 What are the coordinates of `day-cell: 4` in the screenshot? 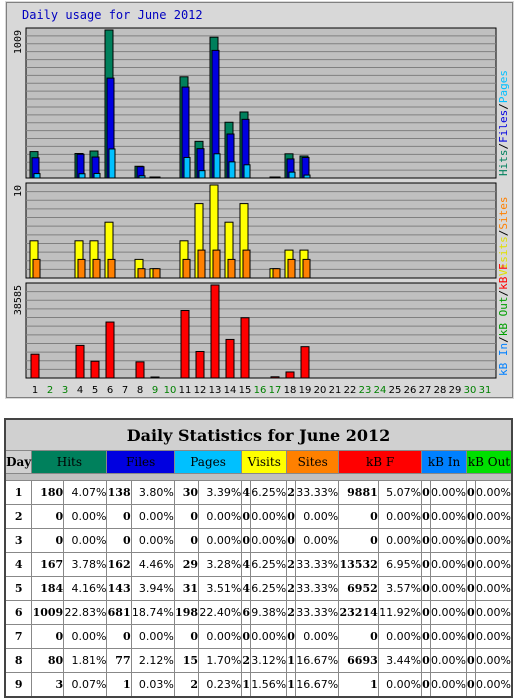 It's located at (18, 564).